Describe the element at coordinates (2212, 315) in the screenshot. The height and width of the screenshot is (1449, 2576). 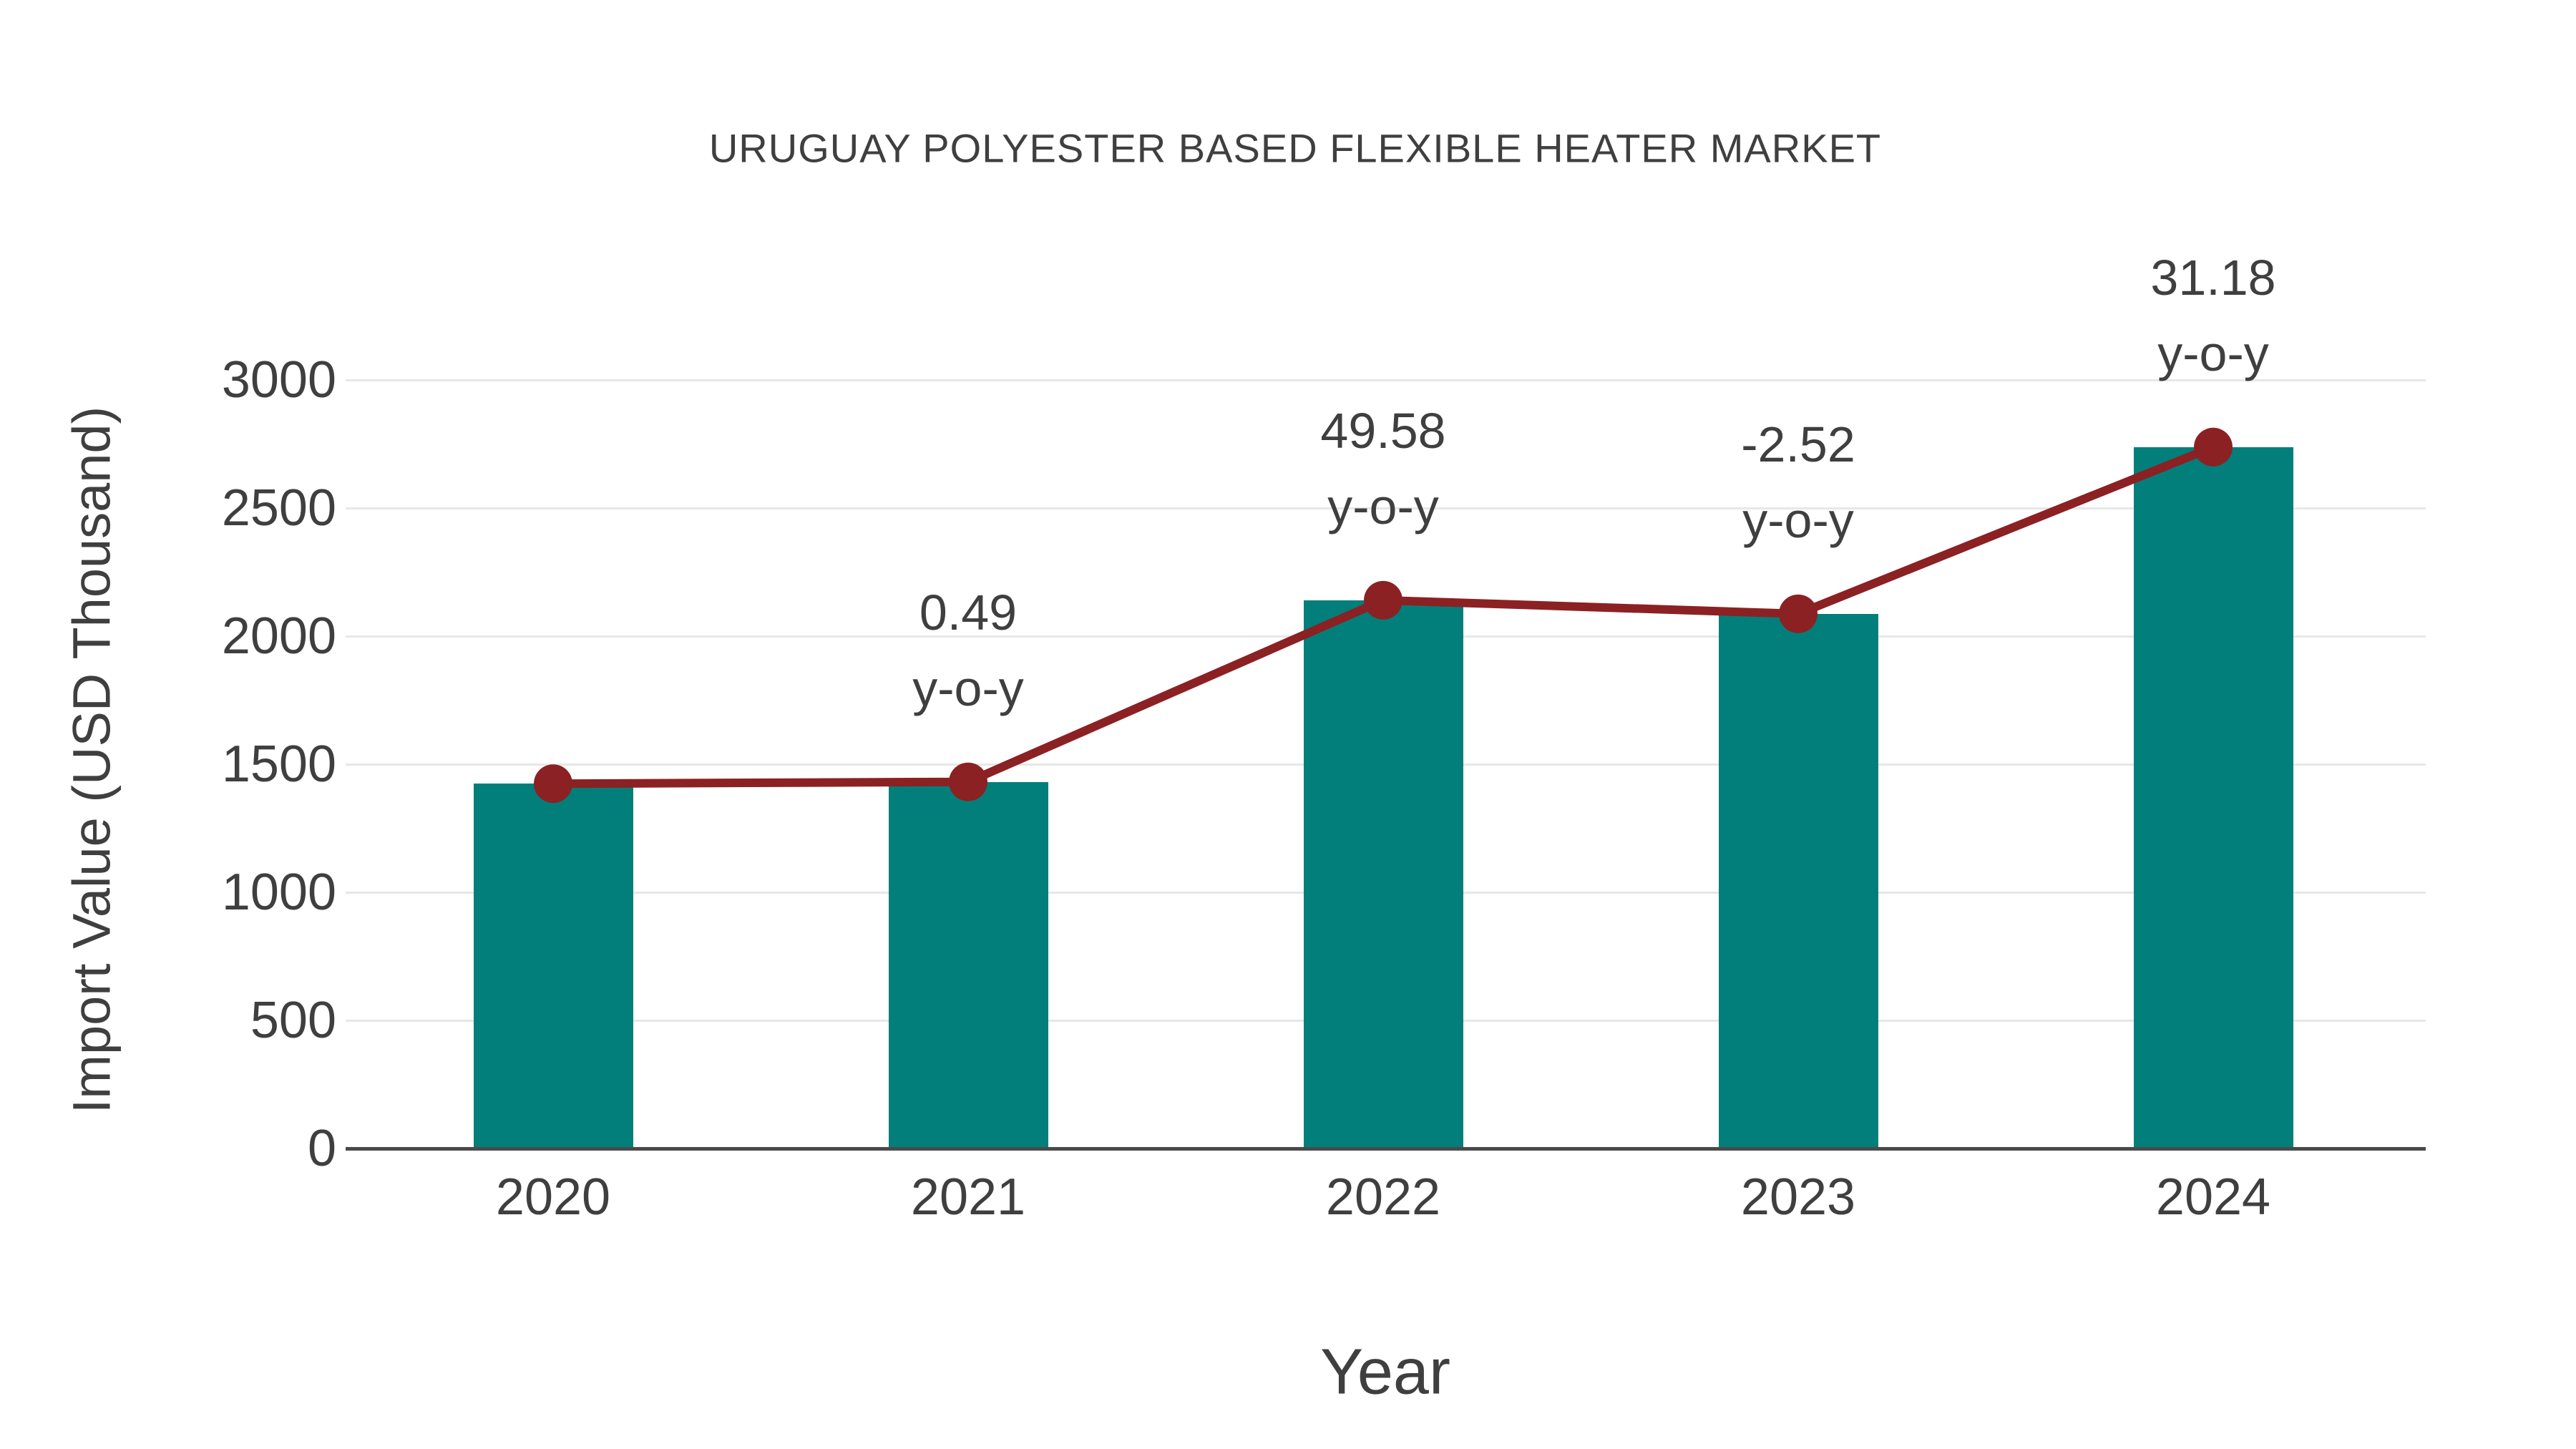
I see `yoy-annotation-2024: 31.18 y-o-y` at that location.